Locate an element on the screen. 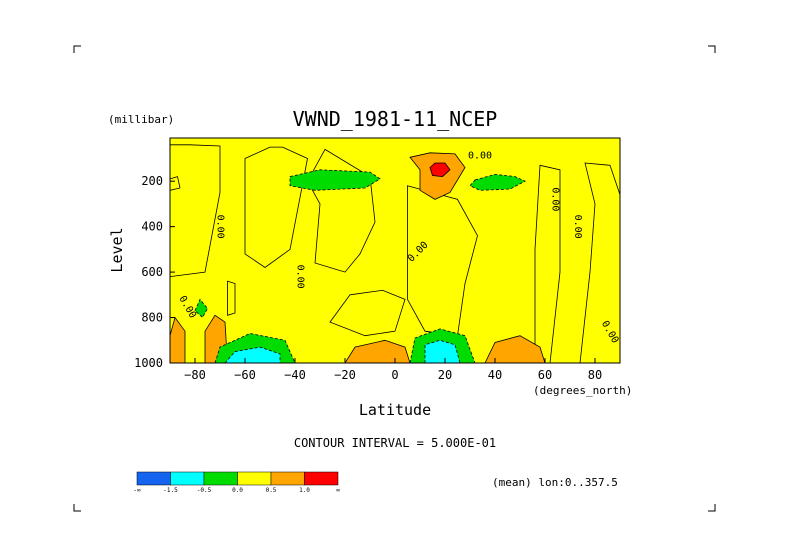 This screenshot has height=558, width=789. y-tick-label: 1000 is located at coordinates (148, 363).